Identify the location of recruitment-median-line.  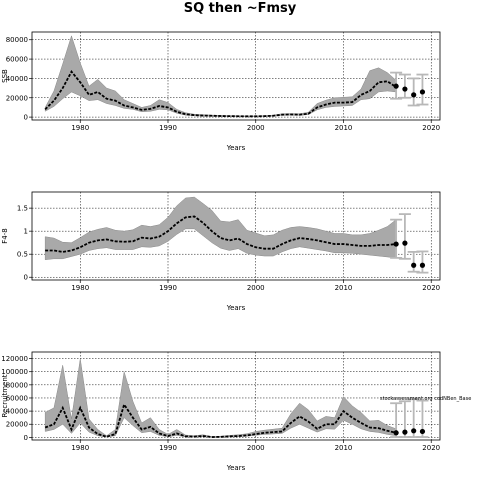
(220, 420).